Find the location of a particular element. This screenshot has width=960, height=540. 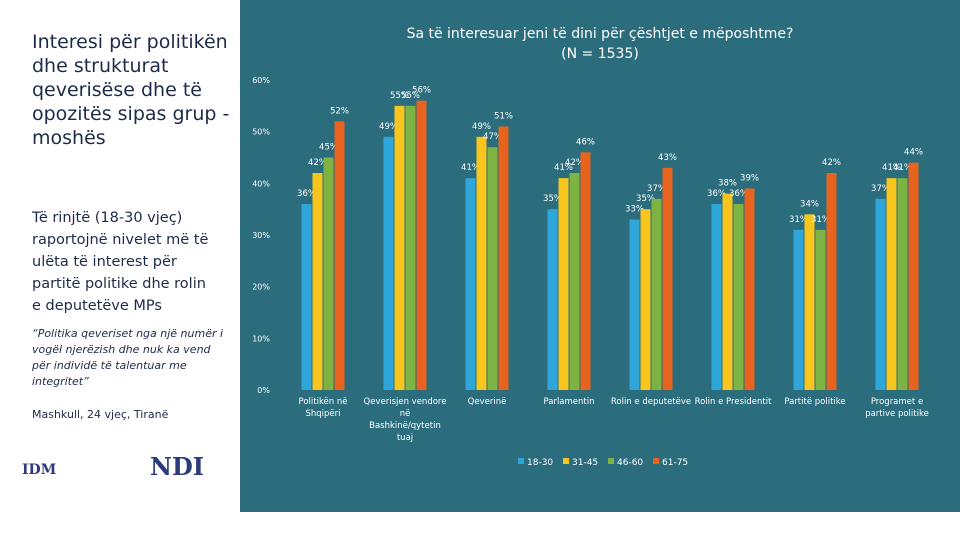

data-label: 46% is located at coordinates (585, 142).